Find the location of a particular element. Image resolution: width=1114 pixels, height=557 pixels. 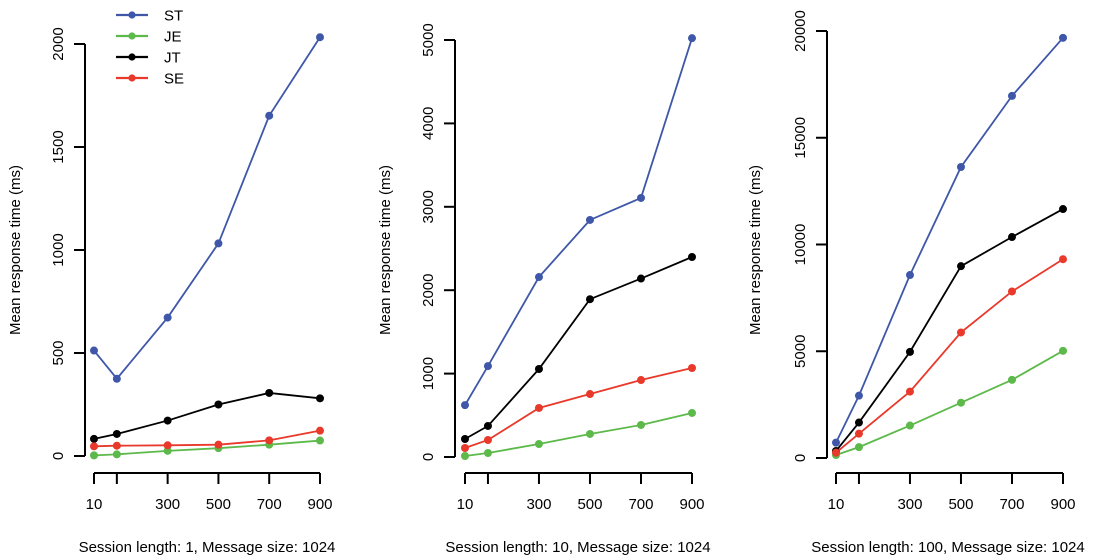

series-je is located at coordinates (949, 403).